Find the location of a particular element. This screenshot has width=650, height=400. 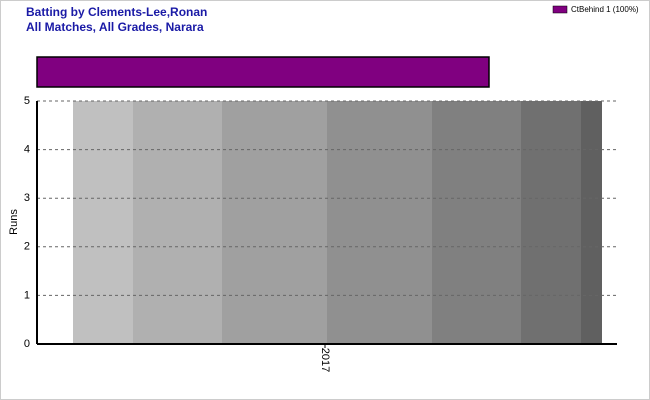

chart-title: Batting by Clements-Lee,Ronan is located at coordinates (116, 12).